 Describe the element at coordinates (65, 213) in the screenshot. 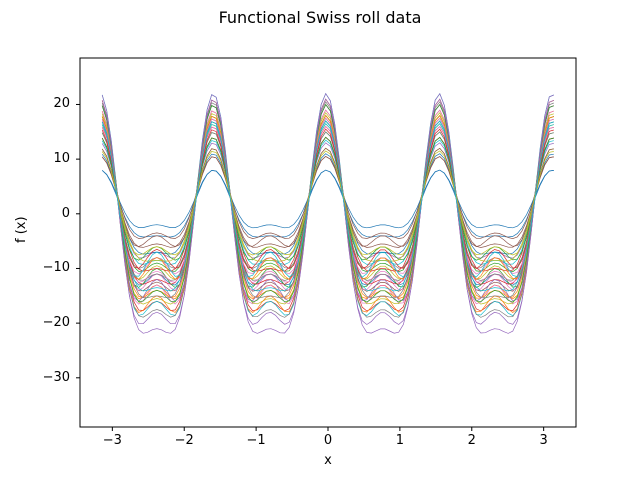

I see `y-tick-label: 0` at that location.